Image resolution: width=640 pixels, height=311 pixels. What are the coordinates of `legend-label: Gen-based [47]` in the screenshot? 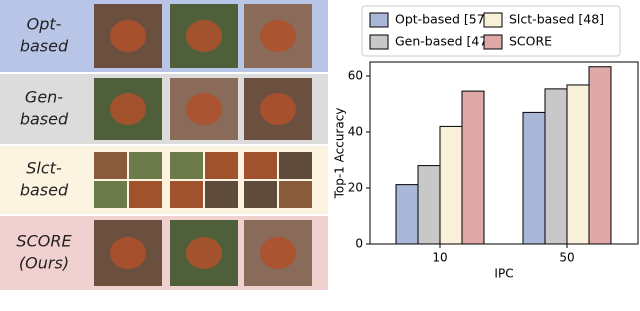 It's located at (443, 41).